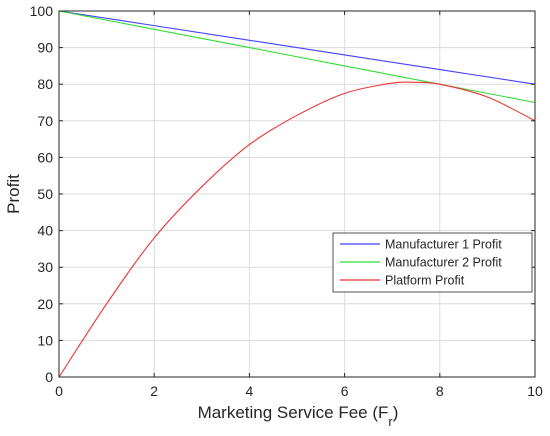  Describe the element at coordinates (293, 412) in the screenshot. I see `x-axis-title-main: Marketing Service Fee (F` at that location.